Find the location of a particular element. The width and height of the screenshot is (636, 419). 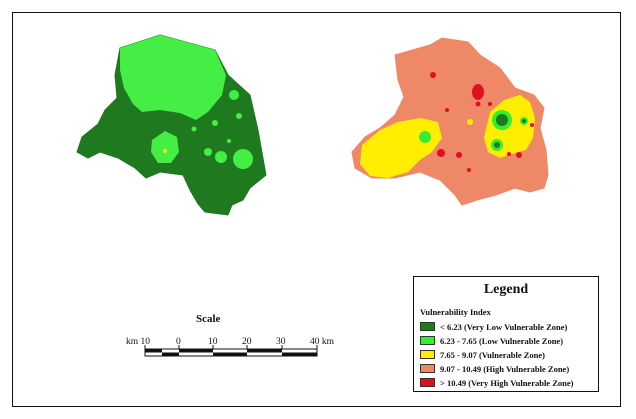

legend-item: 6.23 - 7.65 (Low Vulnerable Zone) is located at coordinates (491, 340).